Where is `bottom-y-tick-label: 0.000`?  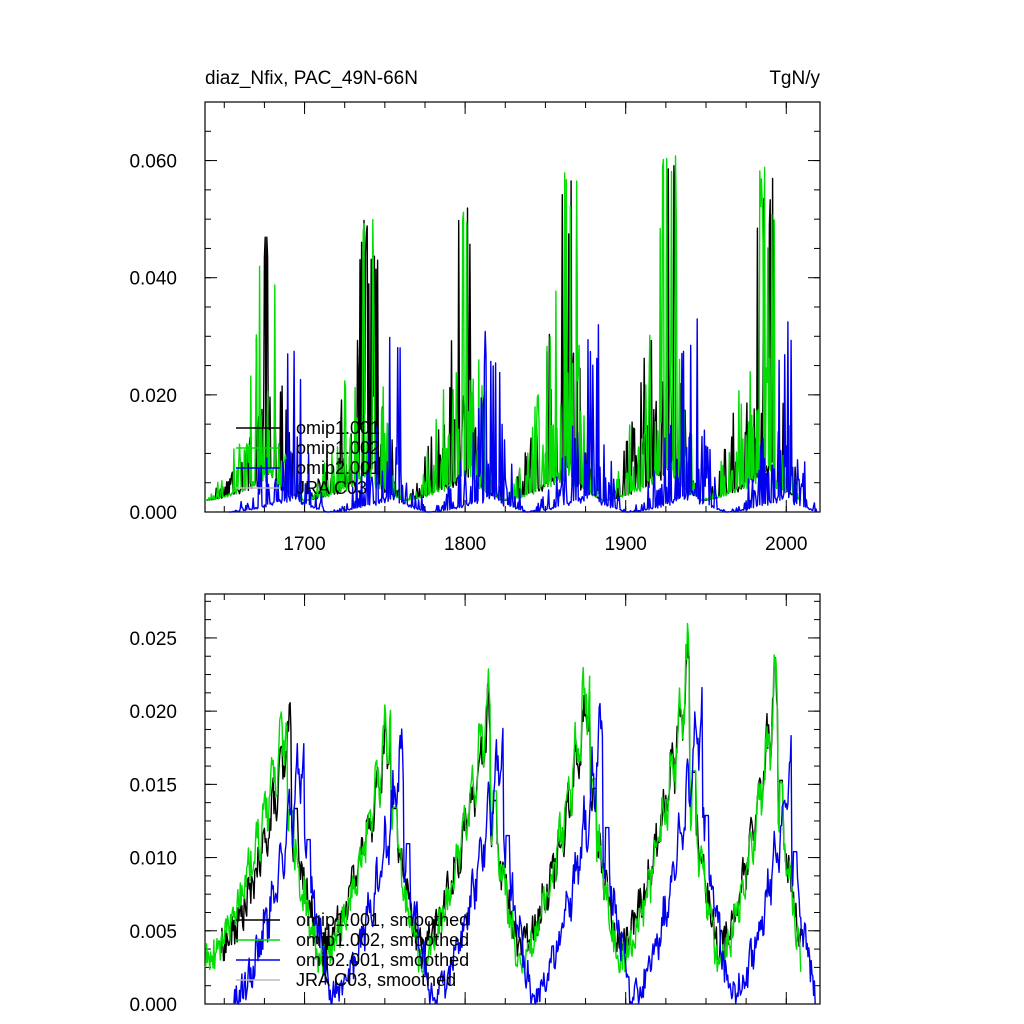
bottom-y-tick-label: 0.000 is located at coordinates (153, 1005).